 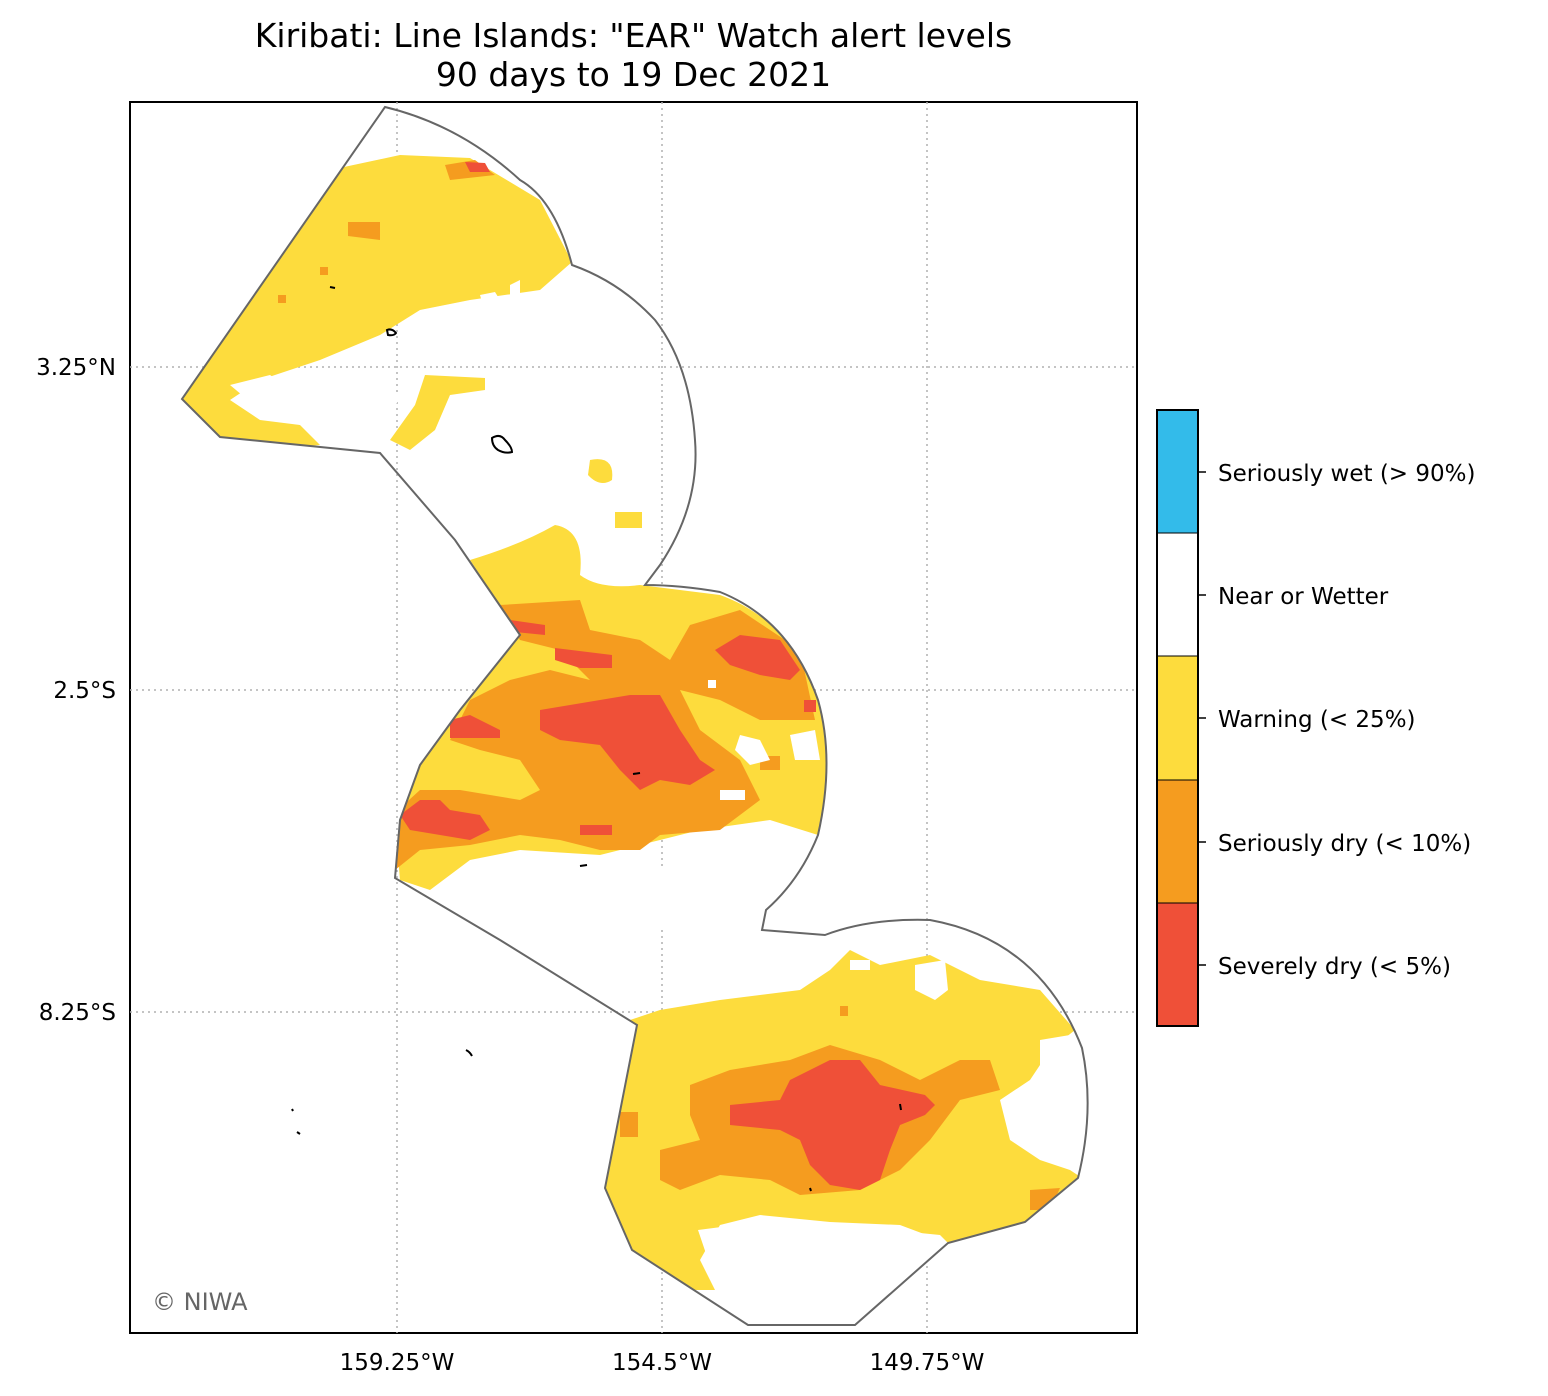 What do you see at coordinates (76, 368) in the screenshot?
I see `lat-label-3-25n: 3.25°N` at bounding box center [76, 368].